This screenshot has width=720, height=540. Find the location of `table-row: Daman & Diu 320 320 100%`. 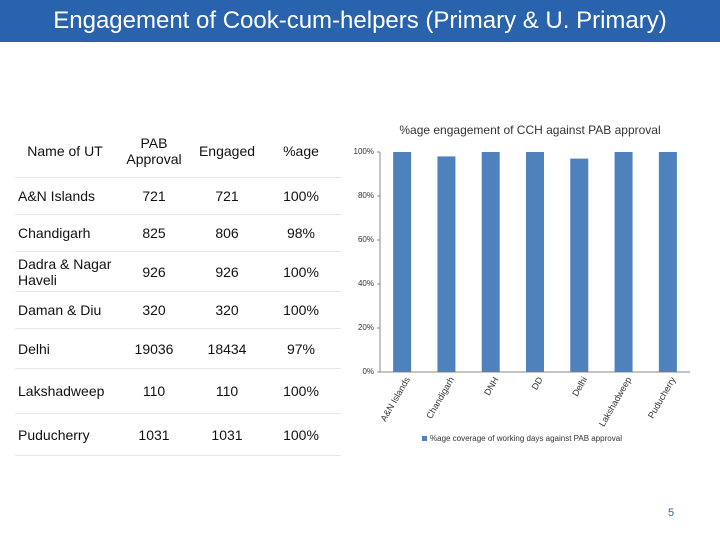

table-row: Daman & Diu 320 320 100% is located at coordinates (178, 310).